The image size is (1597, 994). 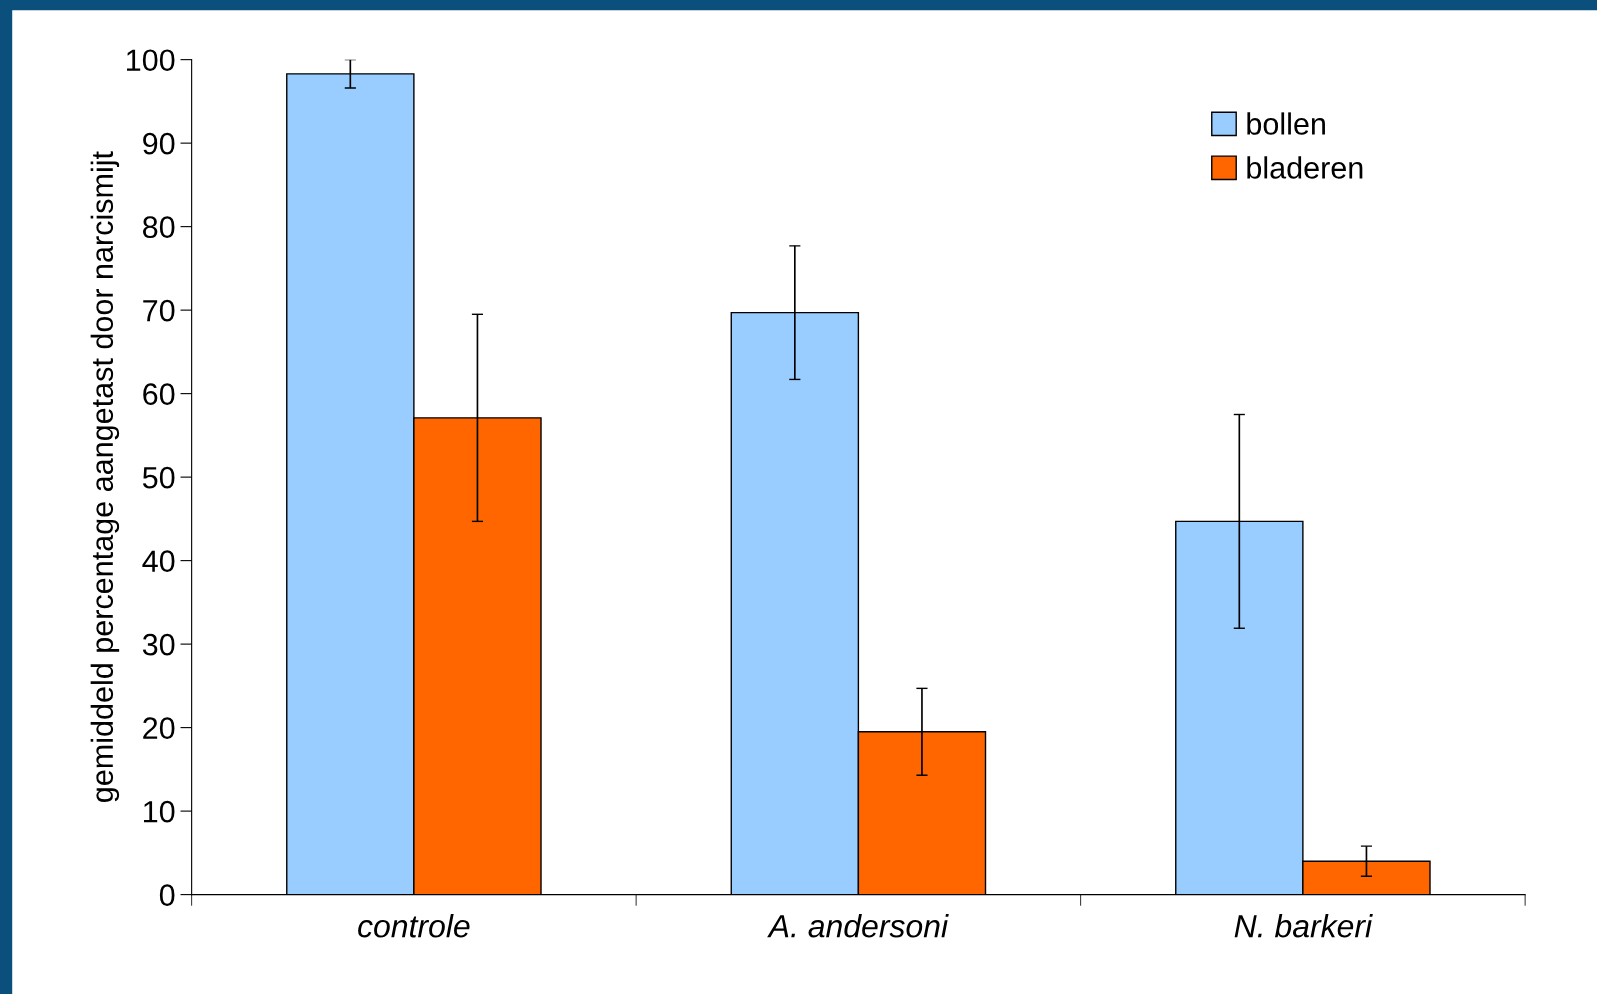 I want to click on y-tick-label: 50, so click(x=158, y=477).